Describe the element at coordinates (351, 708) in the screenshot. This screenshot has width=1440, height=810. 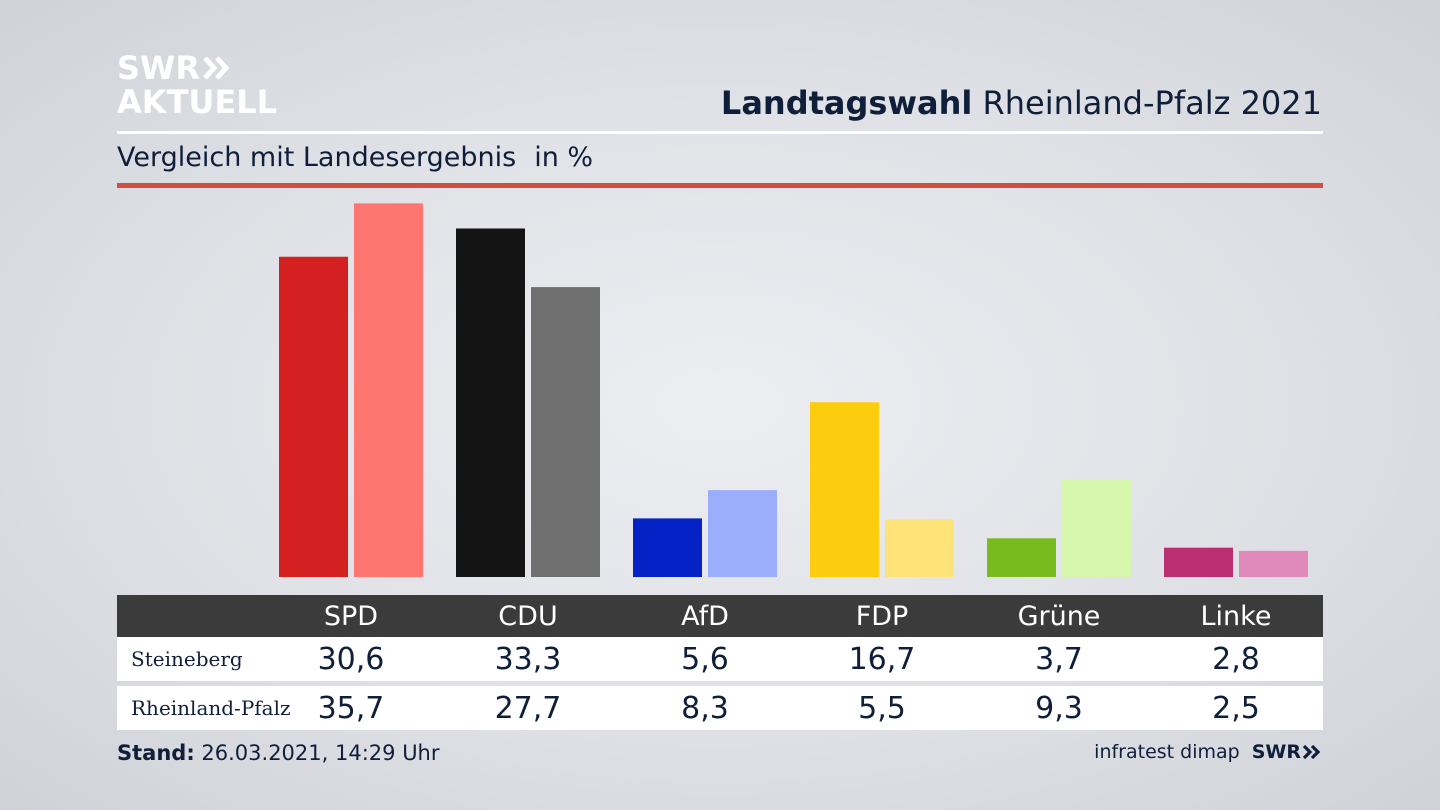
I see `value-cell: 35,7` at that location.